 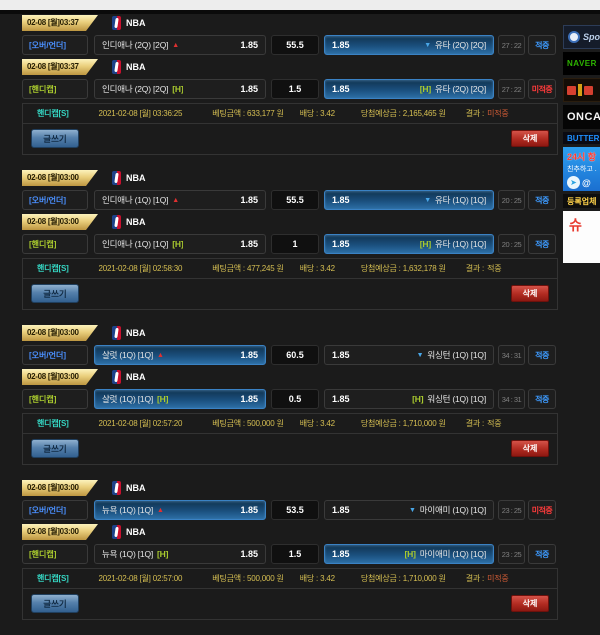 What do you see at coordinates (175, 200) in the screenshot?
I see `over-arrow-icon: ▲` at bounding box center [175, 200].